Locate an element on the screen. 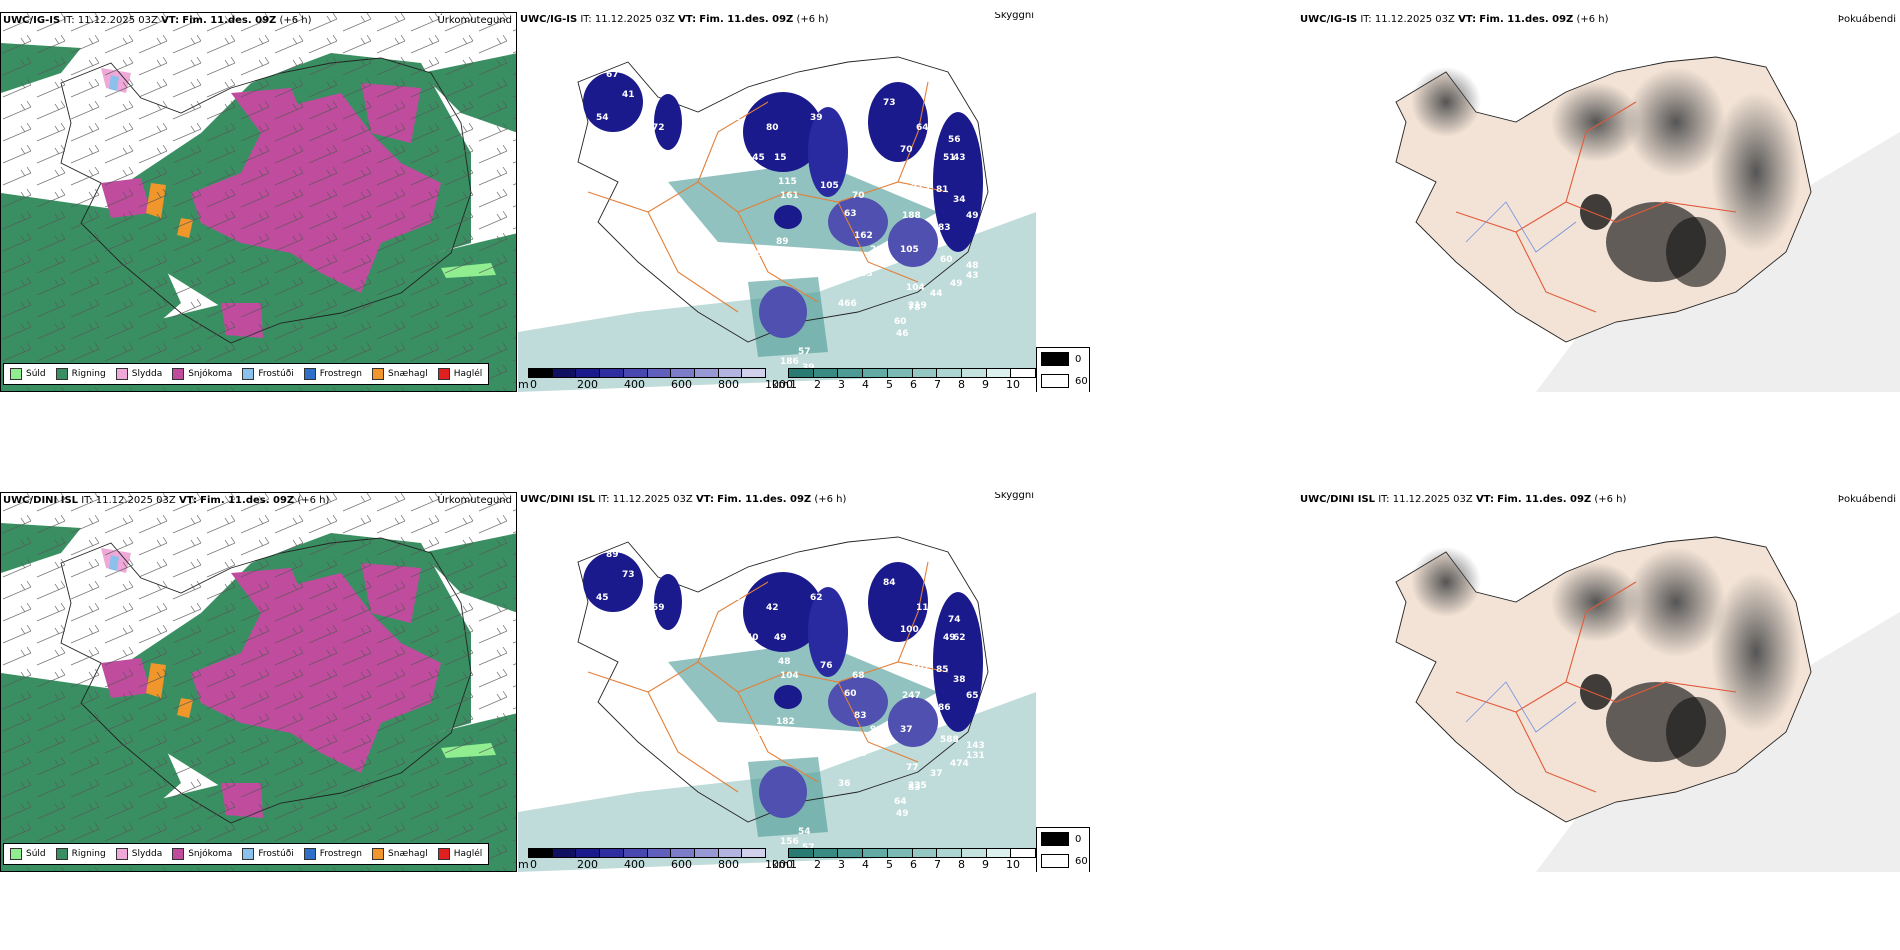 The image size is (1900, 950). ceiling-value-label: 143 is located at coordinates (975, 746).